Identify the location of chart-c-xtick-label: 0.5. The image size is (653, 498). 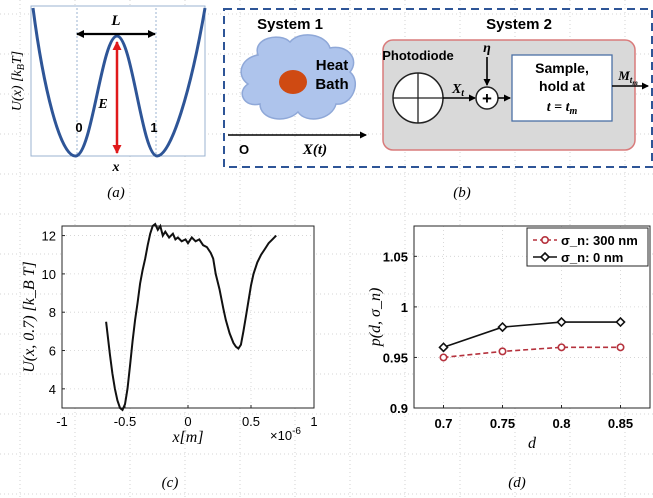
(251, 421).